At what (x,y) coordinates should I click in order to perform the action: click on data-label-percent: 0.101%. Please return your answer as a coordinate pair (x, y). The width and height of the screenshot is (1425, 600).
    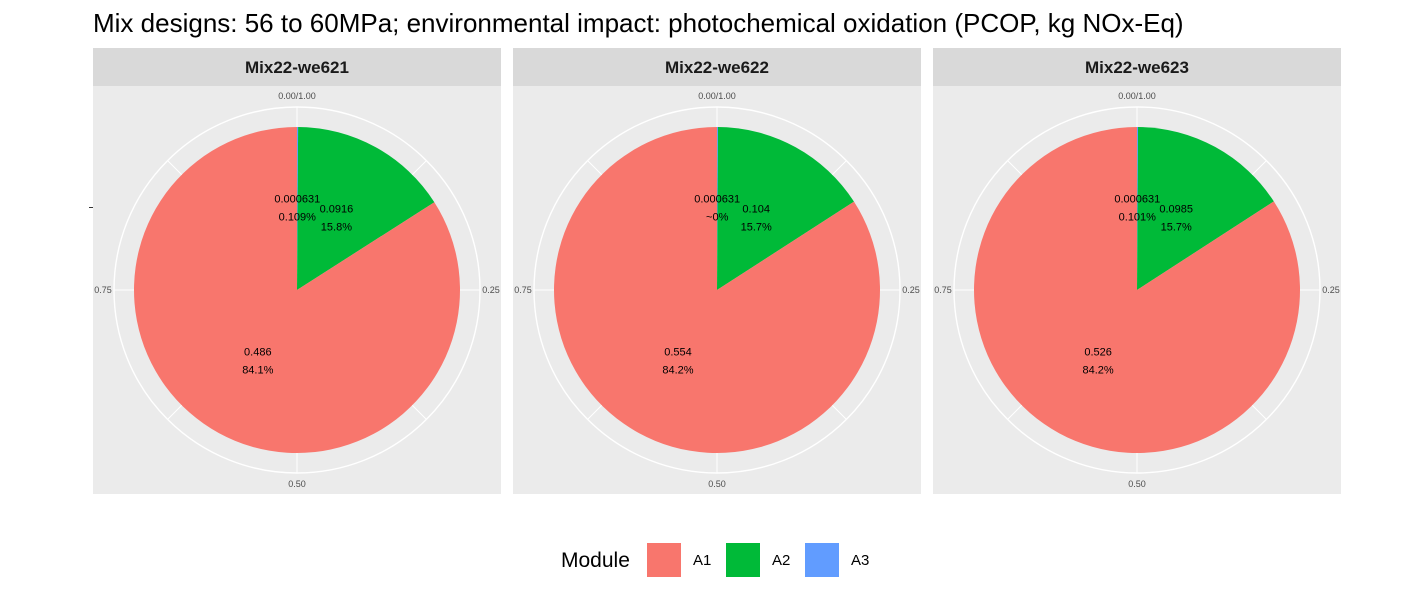
    Looking at the image, I should click on (1138, 218).